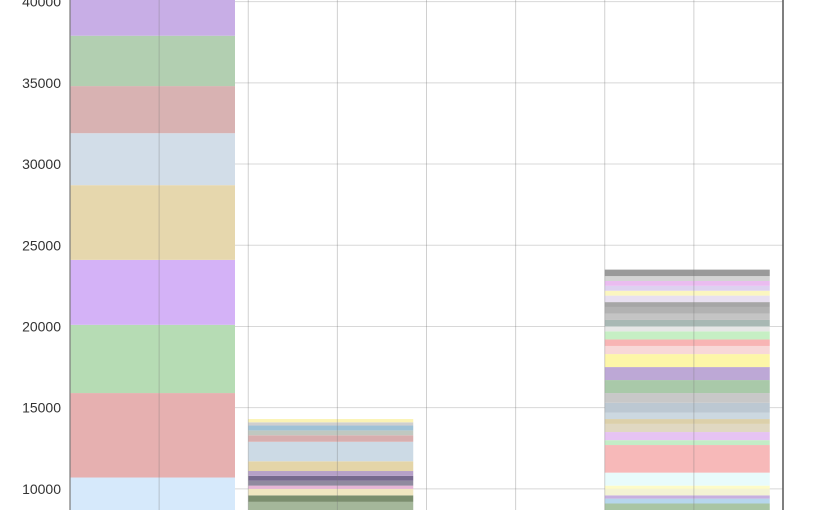  I want to click on y-axis-tick-labels: 10000 15000 20000 25000 30000 35000 40000, so click(41, 248).